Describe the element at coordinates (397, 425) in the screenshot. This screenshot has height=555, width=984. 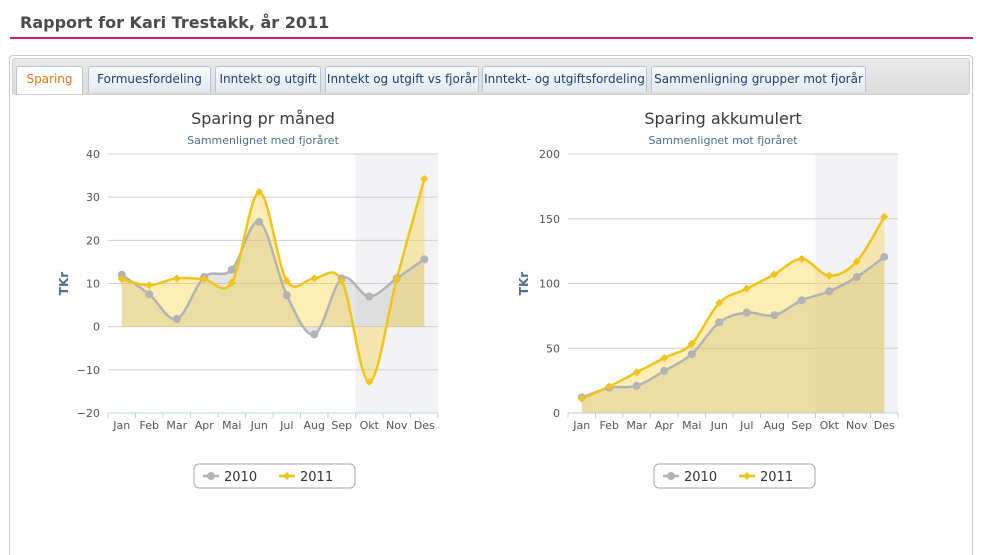
I see `x-tick-label: Nov` at that location.